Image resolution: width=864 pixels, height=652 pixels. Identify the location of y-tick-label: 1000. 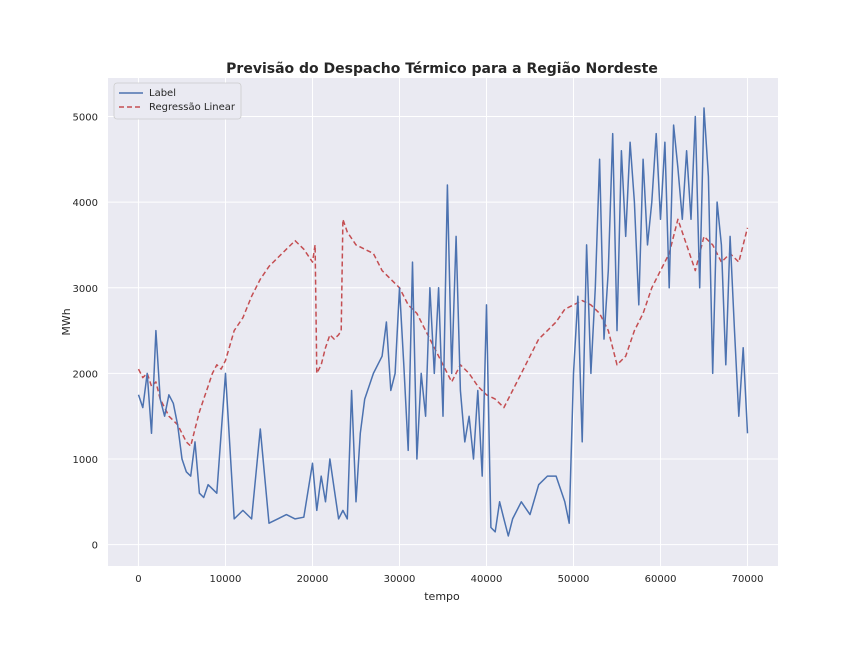
(85, 460).